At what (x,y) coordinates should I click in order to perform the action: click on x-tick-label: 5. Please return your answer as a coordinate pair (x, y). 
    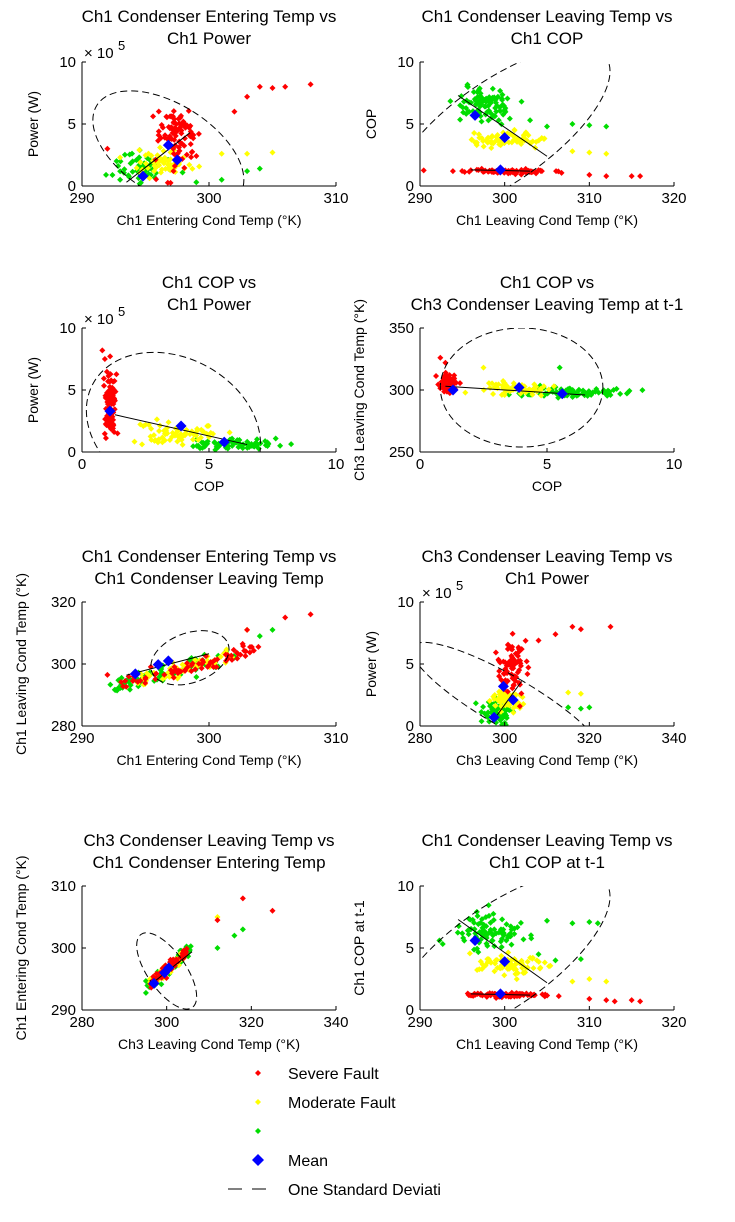
    Looking at the image, I should click on (547, 464).